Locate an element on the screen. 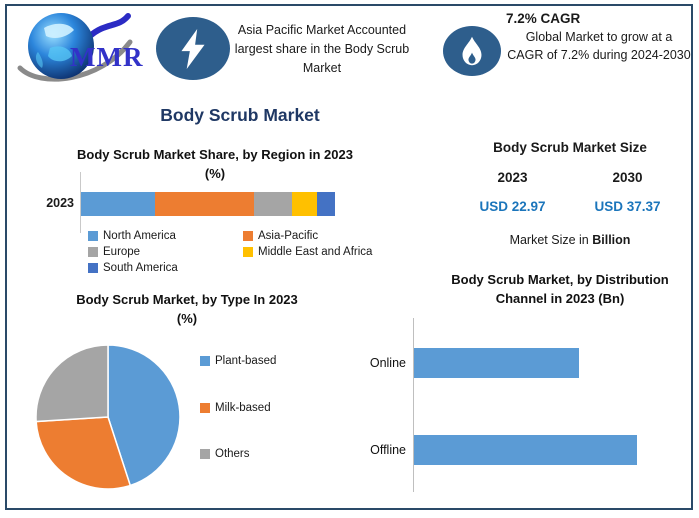 The height and width of the screenshot is (518, 699). legend-item-europe: Europe is located at coordinates (165, 252).